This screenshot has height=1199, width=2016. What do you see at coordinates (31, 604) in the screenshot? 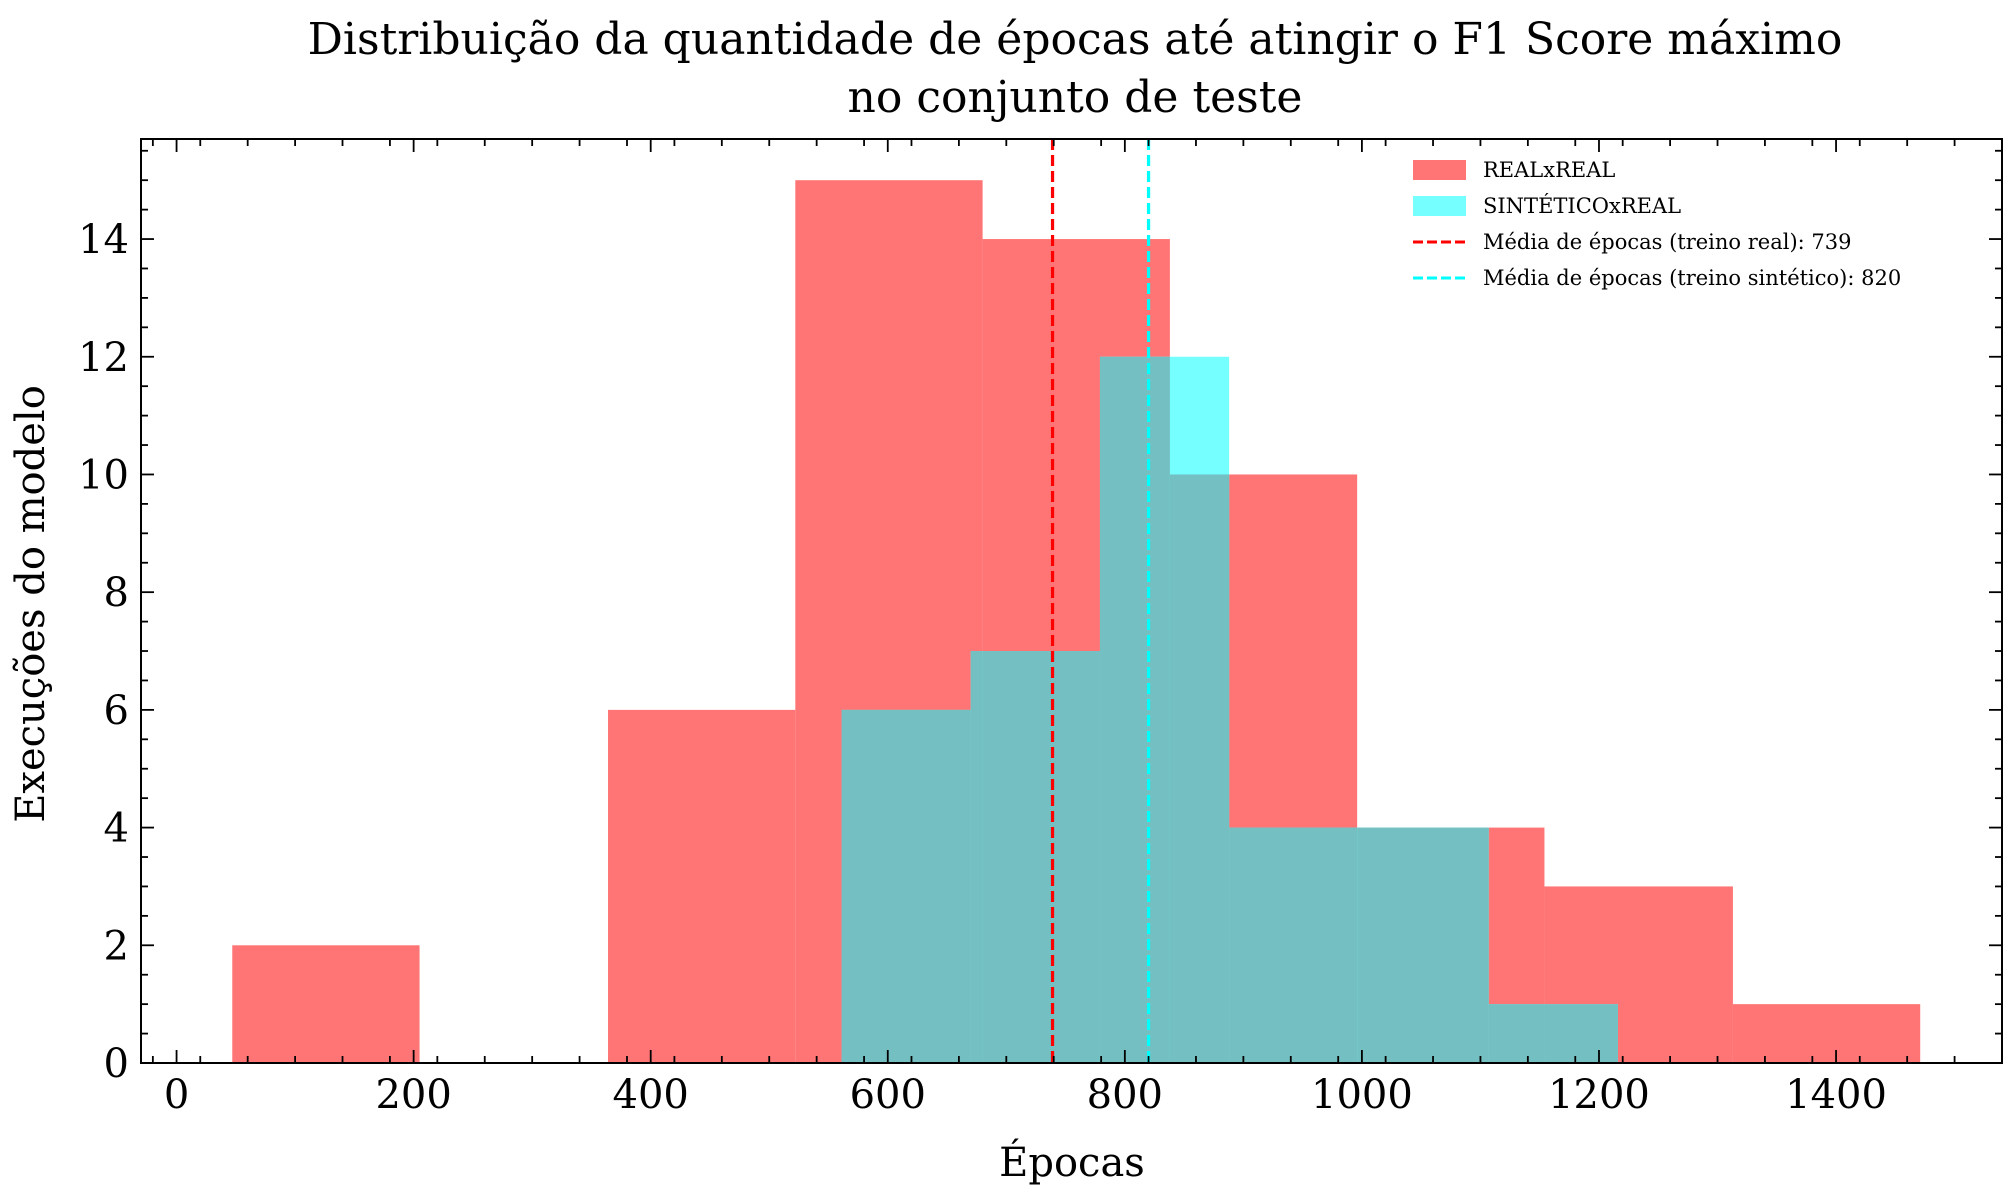
I see `y-axis-label: Execuções do modelo` at bounding box center [31, 604].